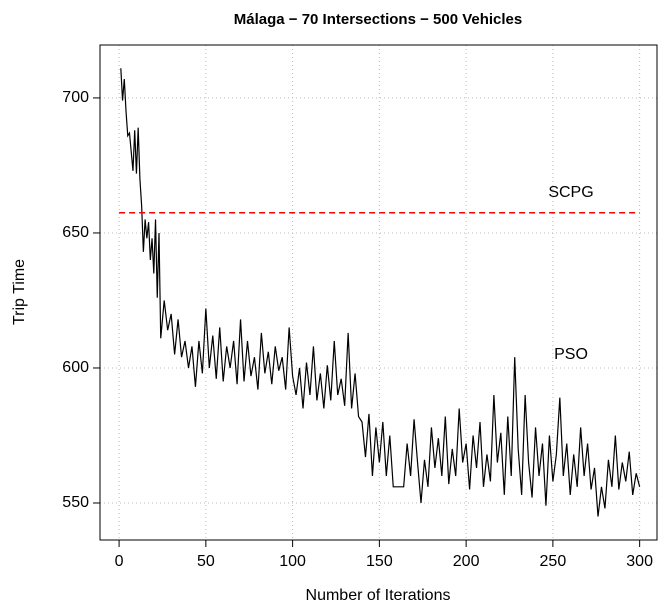 This screenshot has width=659, height=608. I want to click on x-tick-label: 100, so click(292, 561).